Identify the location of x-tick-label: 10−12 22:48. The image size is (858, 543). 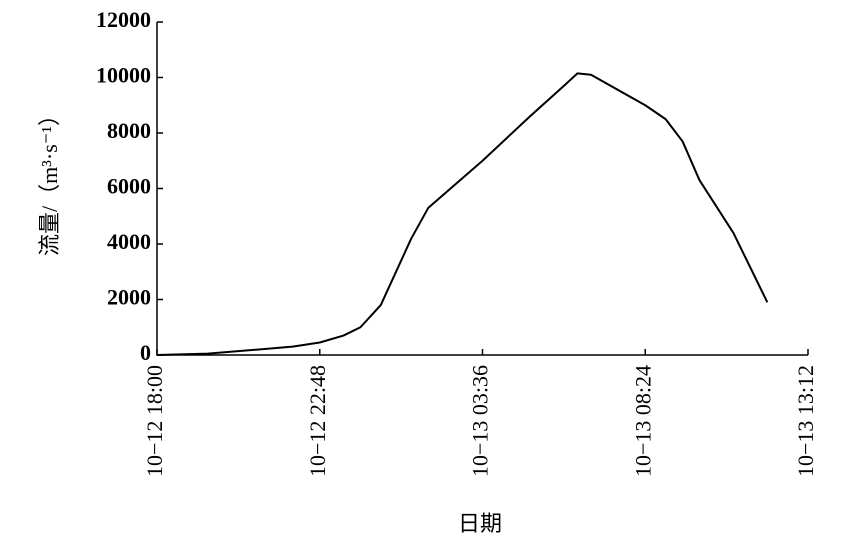
(317, 421).